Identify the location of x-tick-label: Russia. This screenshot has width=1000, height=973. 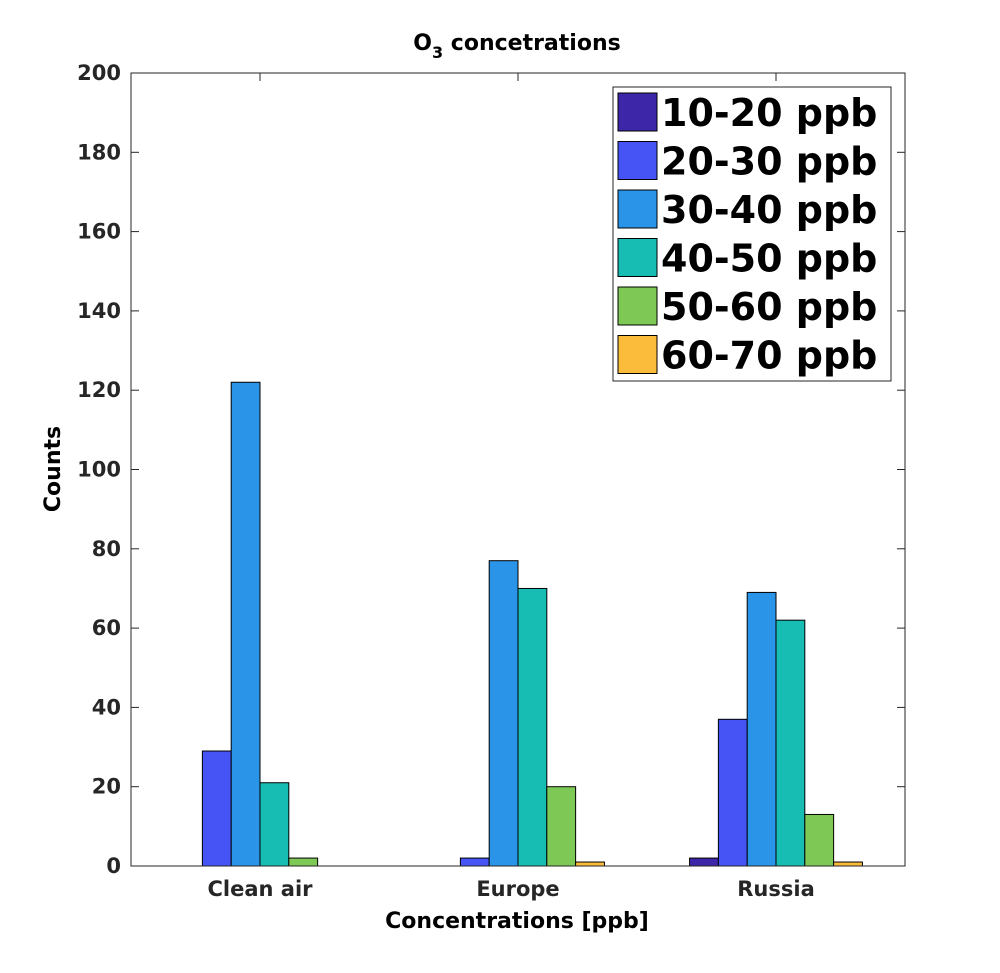
(776, 889).